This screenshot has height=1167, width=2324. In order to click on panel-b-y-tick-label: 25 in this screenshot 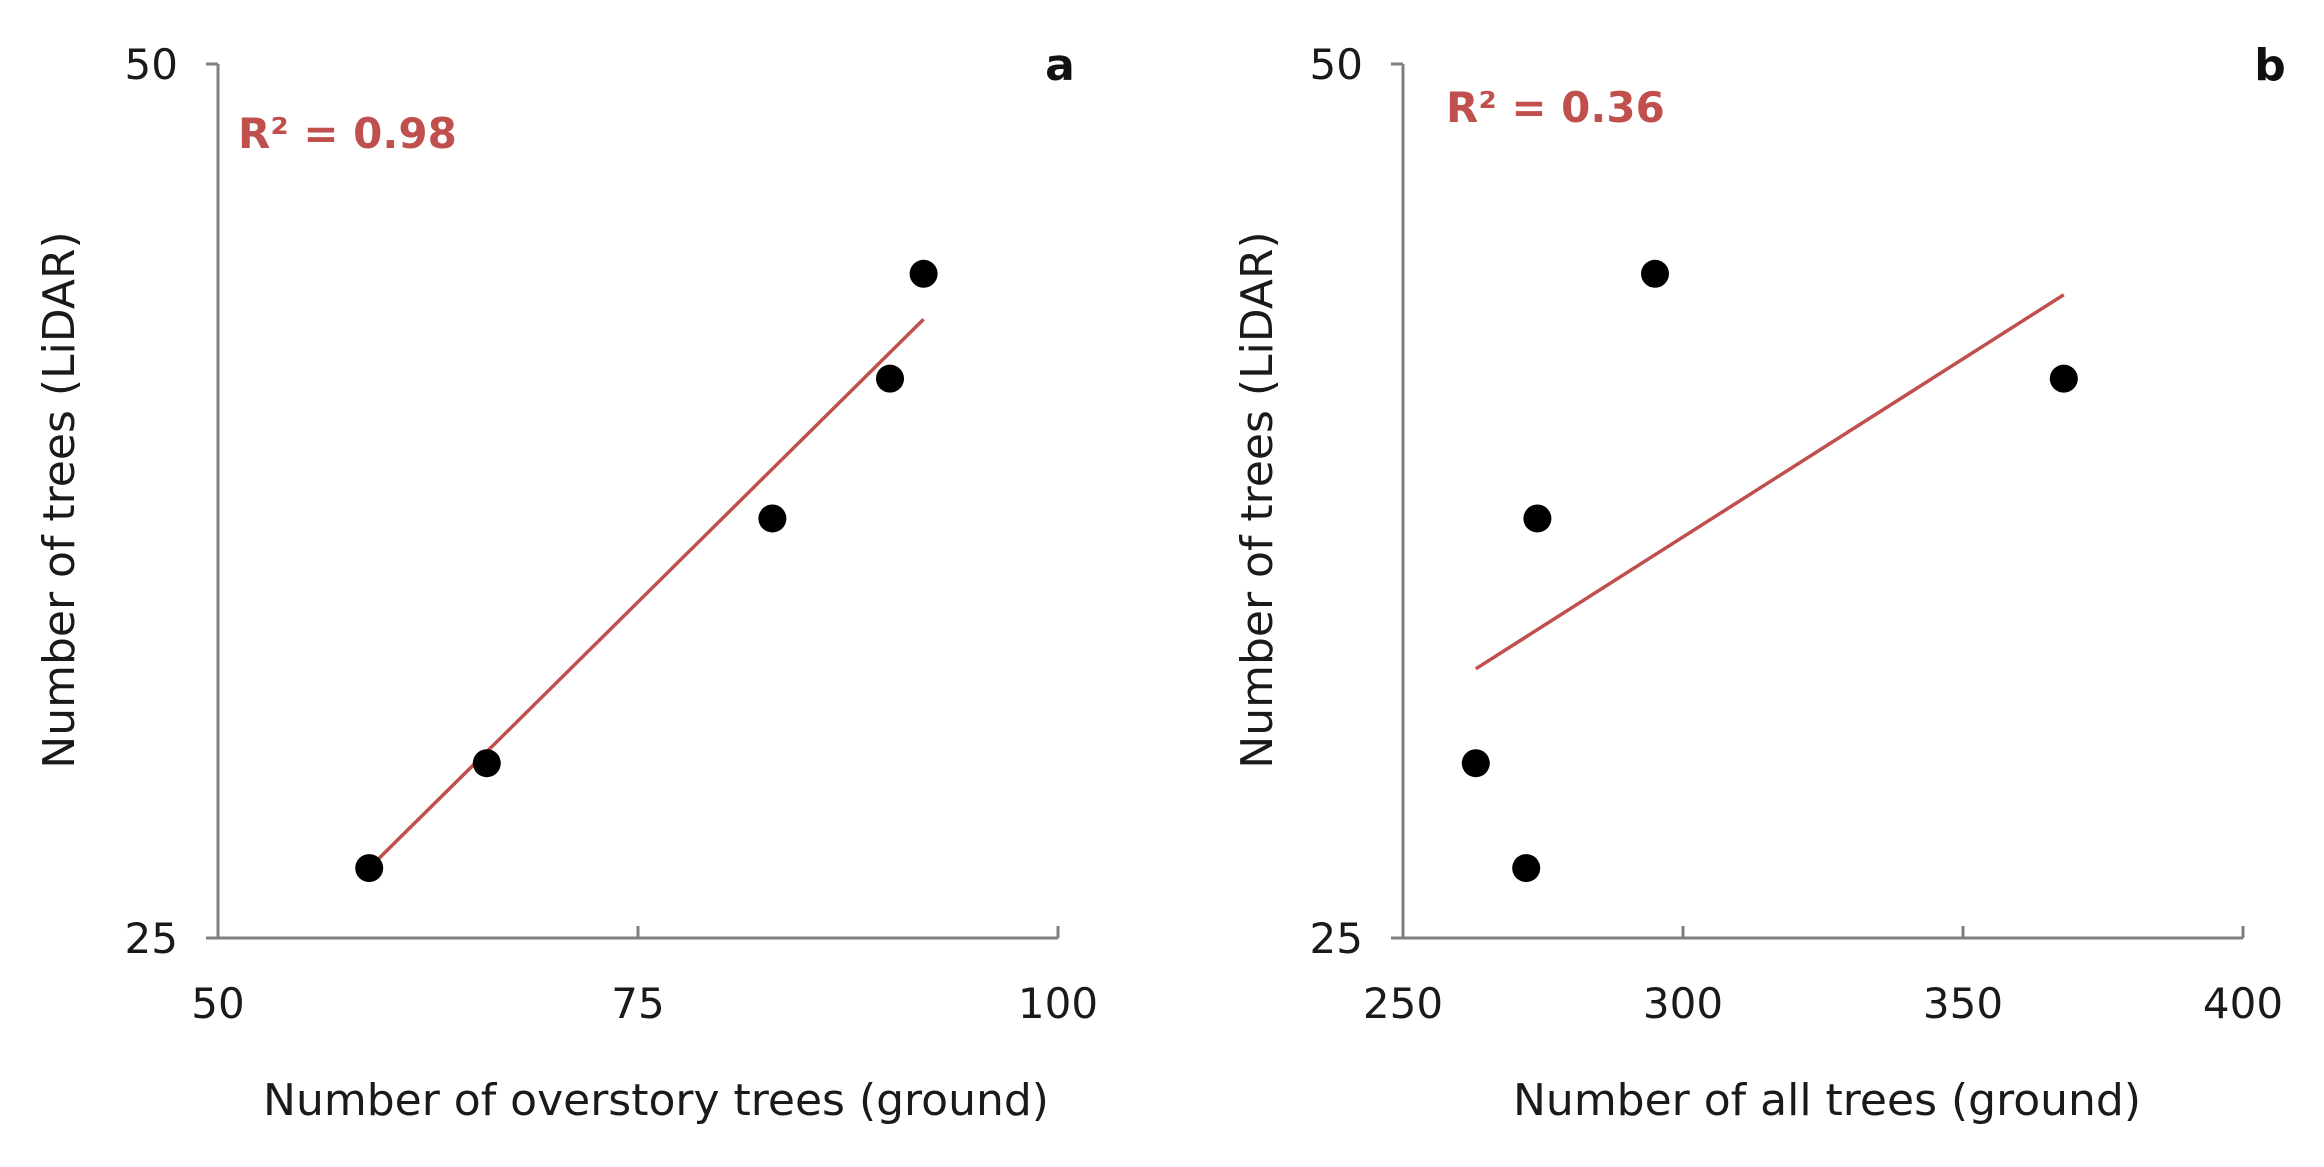, I will do `click(1336, 938)`.